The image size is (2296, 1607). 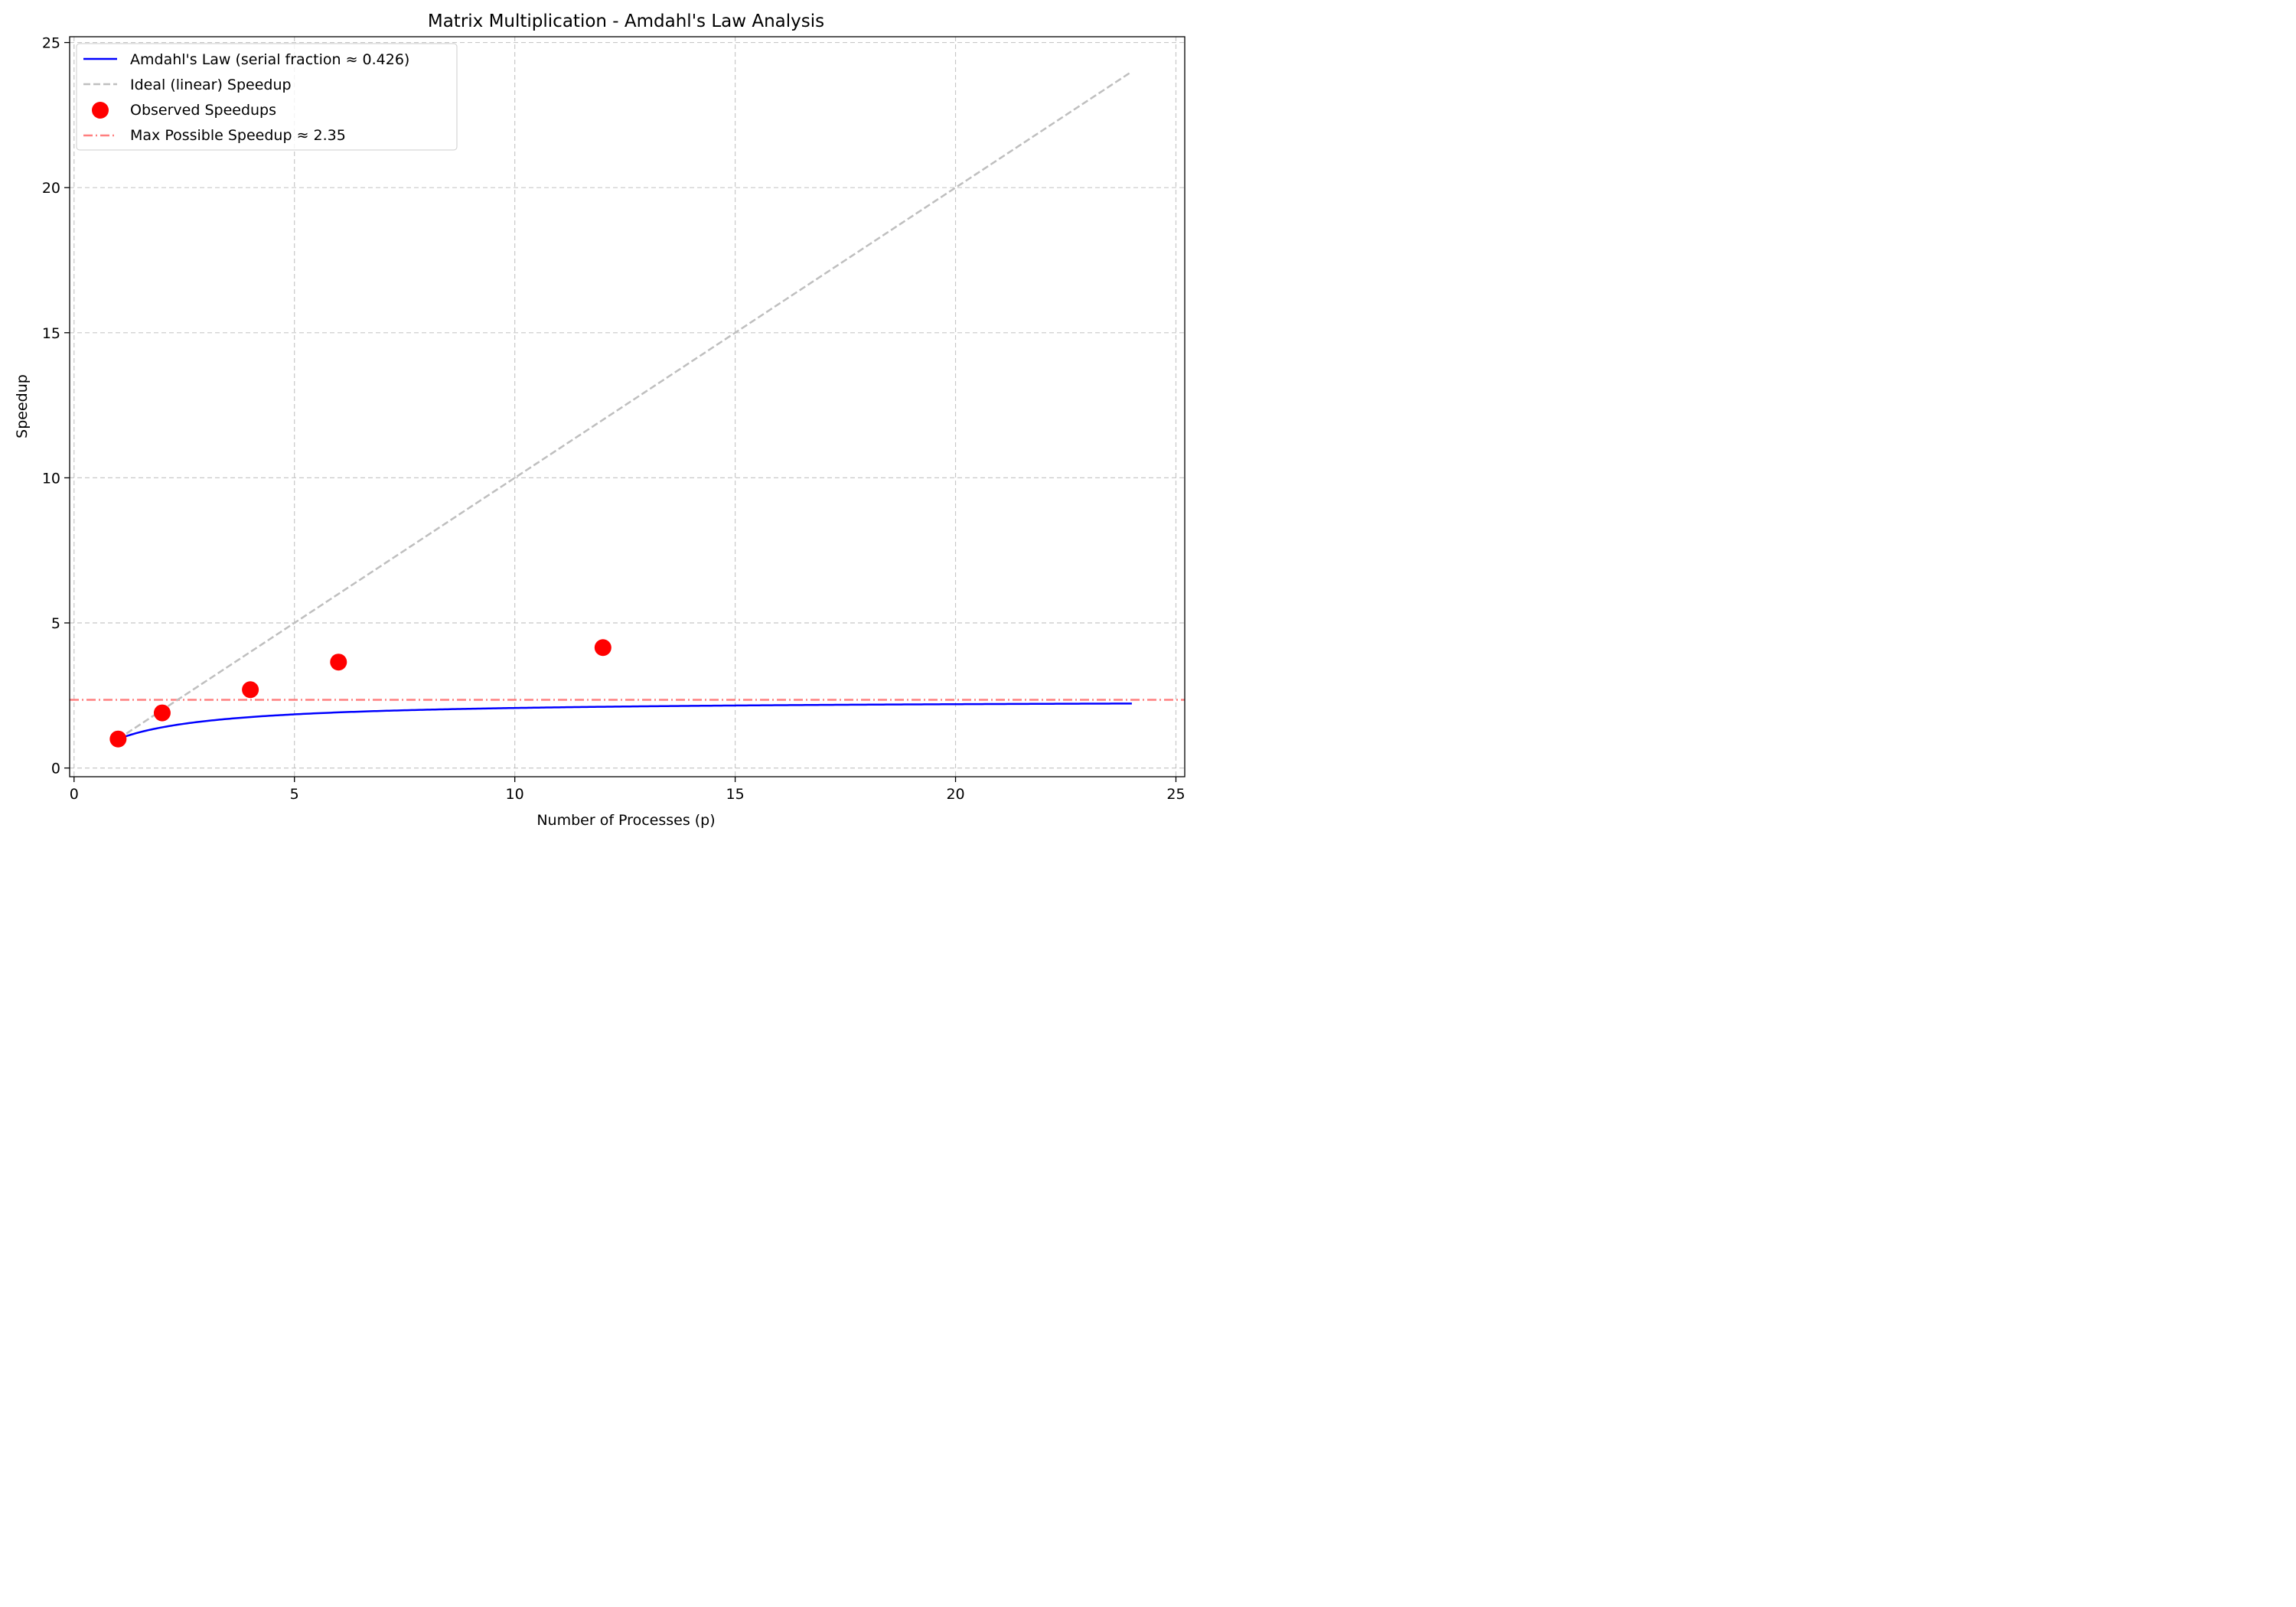 What do you see at coordinates (955, 794) in the screenshot?
I see `x-tick-label: 20` at bounding box center [955, 794].